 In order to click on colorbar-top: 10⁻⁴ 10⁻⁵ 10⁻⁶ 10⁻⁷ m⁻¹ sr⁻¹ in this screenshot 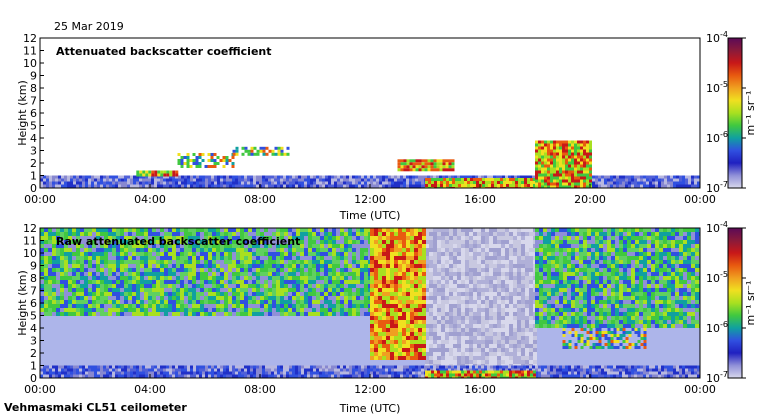, I will do `click(731, 112)`.